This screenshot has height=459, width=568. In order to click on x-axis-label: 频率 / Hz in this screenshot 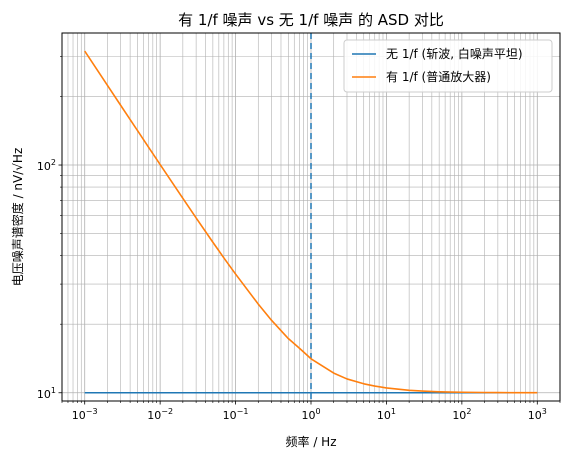, I will do `click(311, 441)`.